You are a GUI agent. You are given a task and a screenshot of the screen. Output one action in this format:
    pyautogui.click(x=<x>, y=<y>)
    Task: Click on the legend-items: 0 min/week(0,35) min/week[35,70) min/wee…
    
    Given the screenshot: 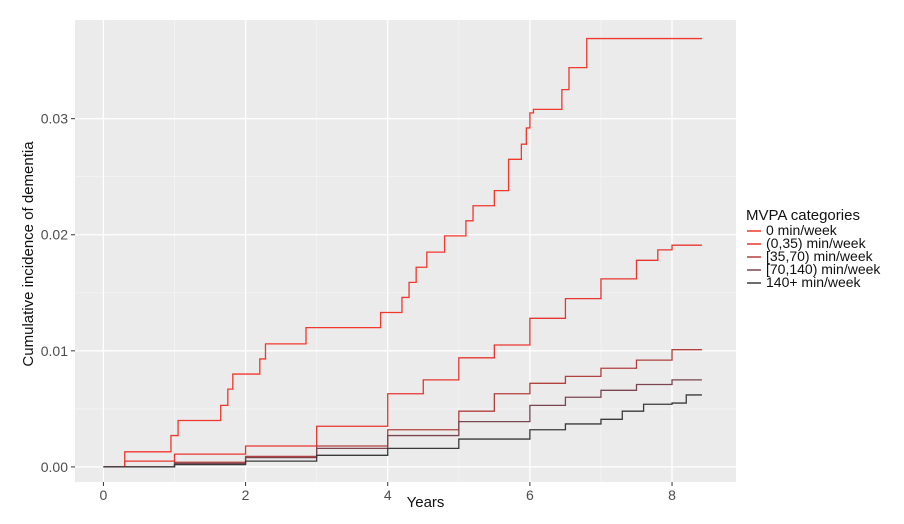 What is the action you would take?
    pyautogui.click(x=814, y=256)
    